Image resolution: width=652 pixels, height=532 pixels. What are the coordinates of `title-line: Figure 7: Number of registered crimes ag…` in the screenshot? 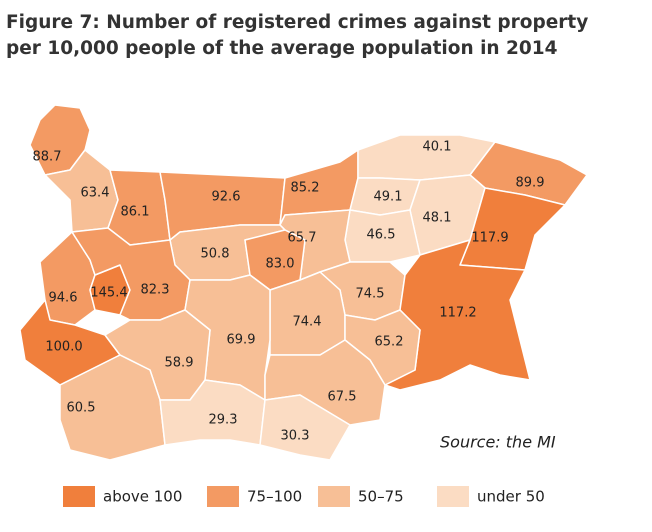 It's located at (297, 22).